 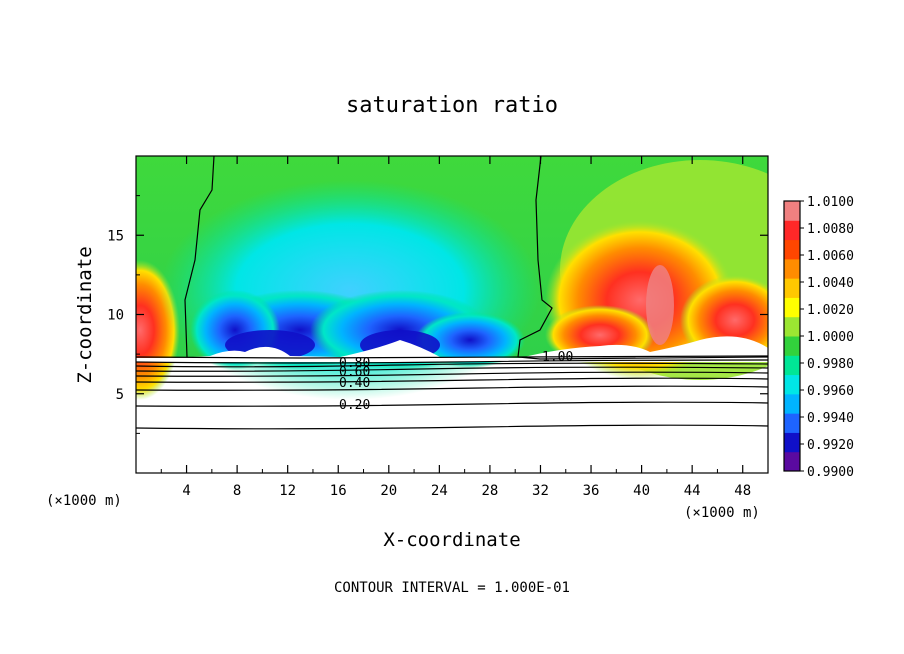 I want to click on colorbar-tick-label: 1.0080, so click(x=830, y=229).